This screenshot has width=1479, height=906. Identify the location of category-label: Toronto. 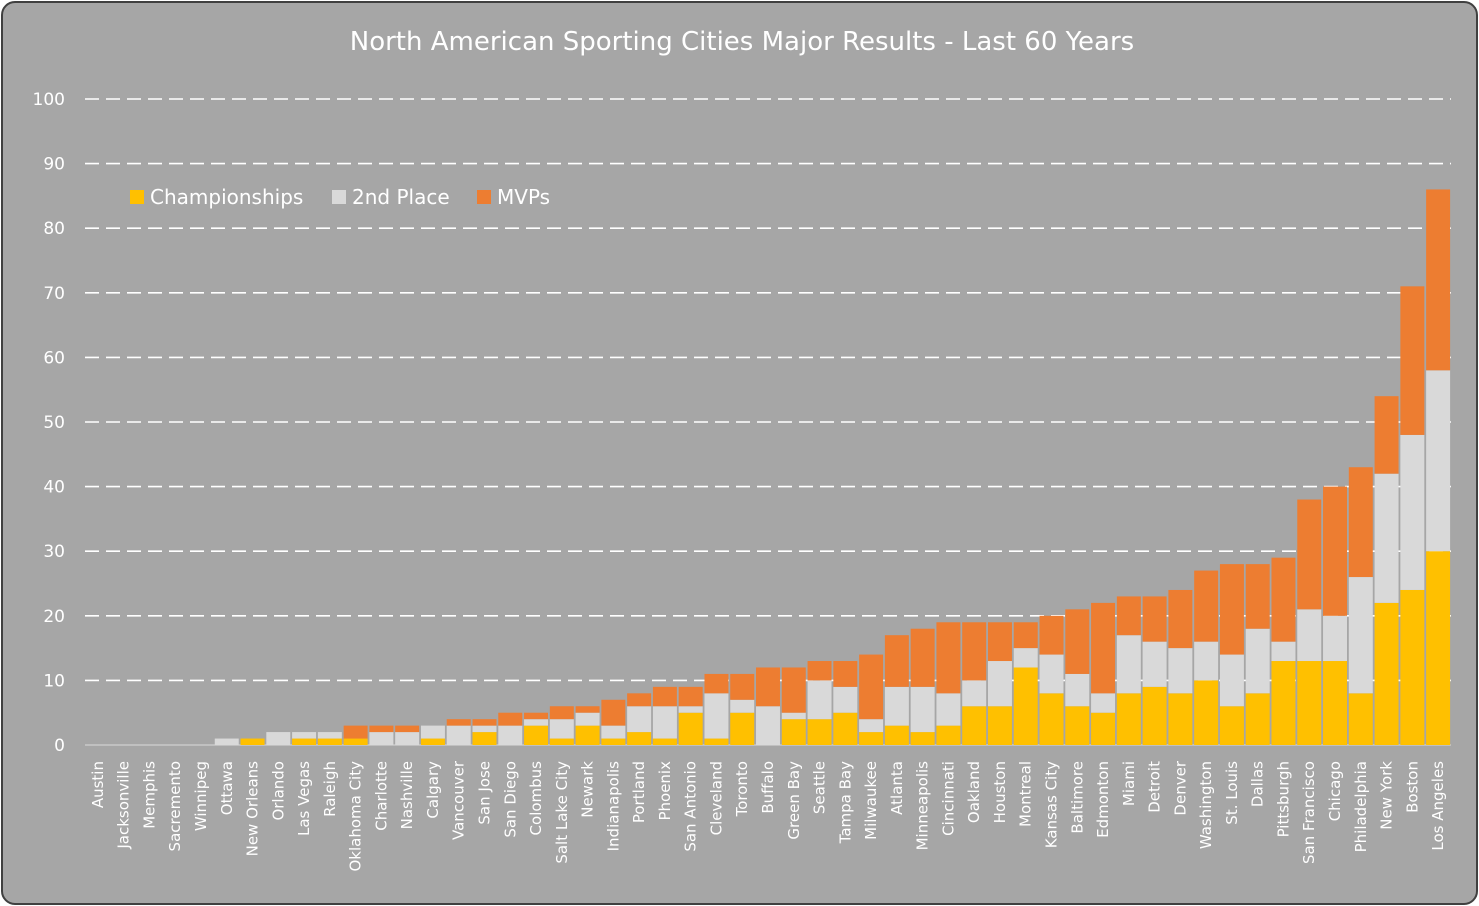
(742, 789).